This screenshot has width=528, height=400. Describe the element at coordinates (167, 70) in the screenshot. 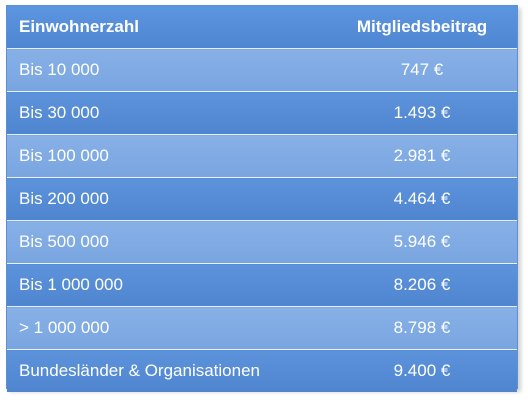

I see `population-cell: Bis 10 000` at that location.